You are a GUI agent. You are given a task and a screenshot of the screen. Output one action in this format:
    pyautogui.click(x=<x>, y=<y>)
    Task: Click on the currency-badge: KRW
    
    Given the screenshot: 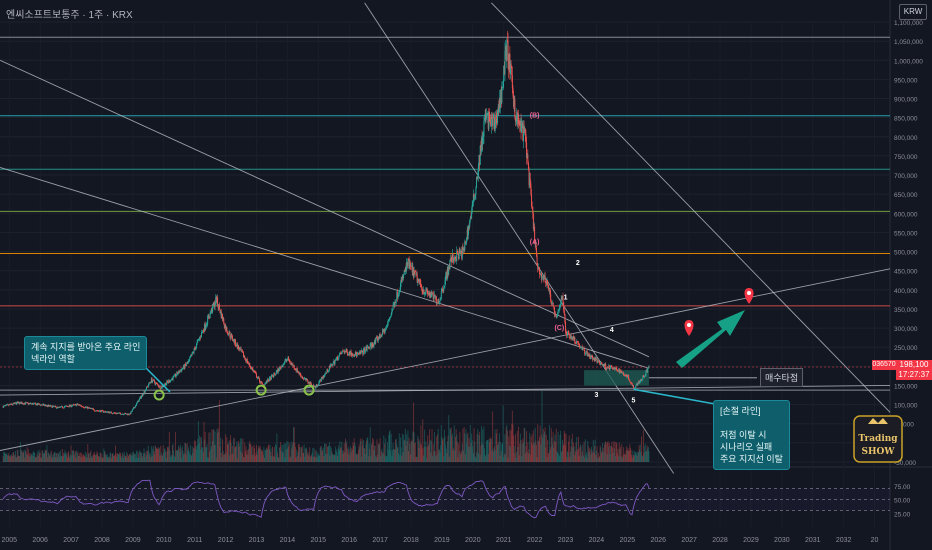 What is the action you would take?
    pyautogui.click(x=913, y=12)
    